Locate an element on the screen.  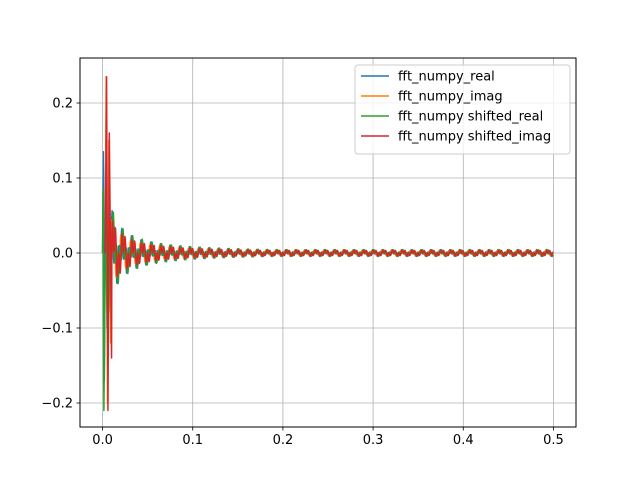
x-tick-label: 0.5 is located at coordinates (553, 440).